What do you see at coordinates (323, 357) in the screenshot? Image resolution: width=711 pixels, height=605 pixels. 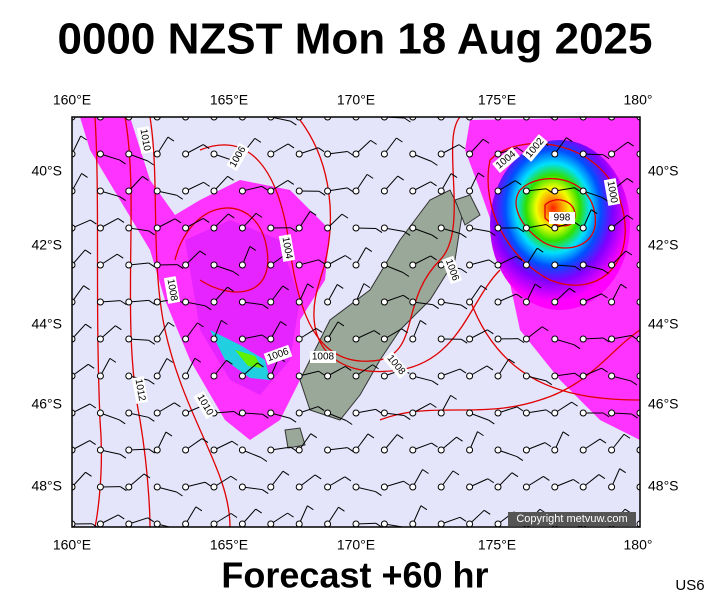 I see `contour-label: 1008` at bounding box center [323, 357].